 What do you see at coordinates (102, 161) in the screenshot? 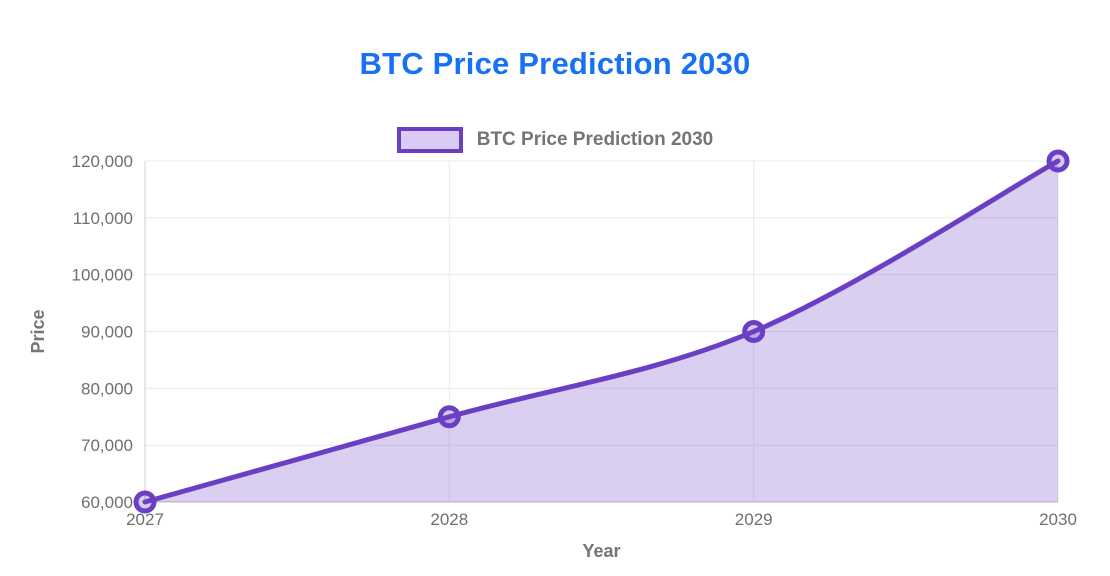
I see `y-tick-label: 120,000` at bounding box center [102, 161].